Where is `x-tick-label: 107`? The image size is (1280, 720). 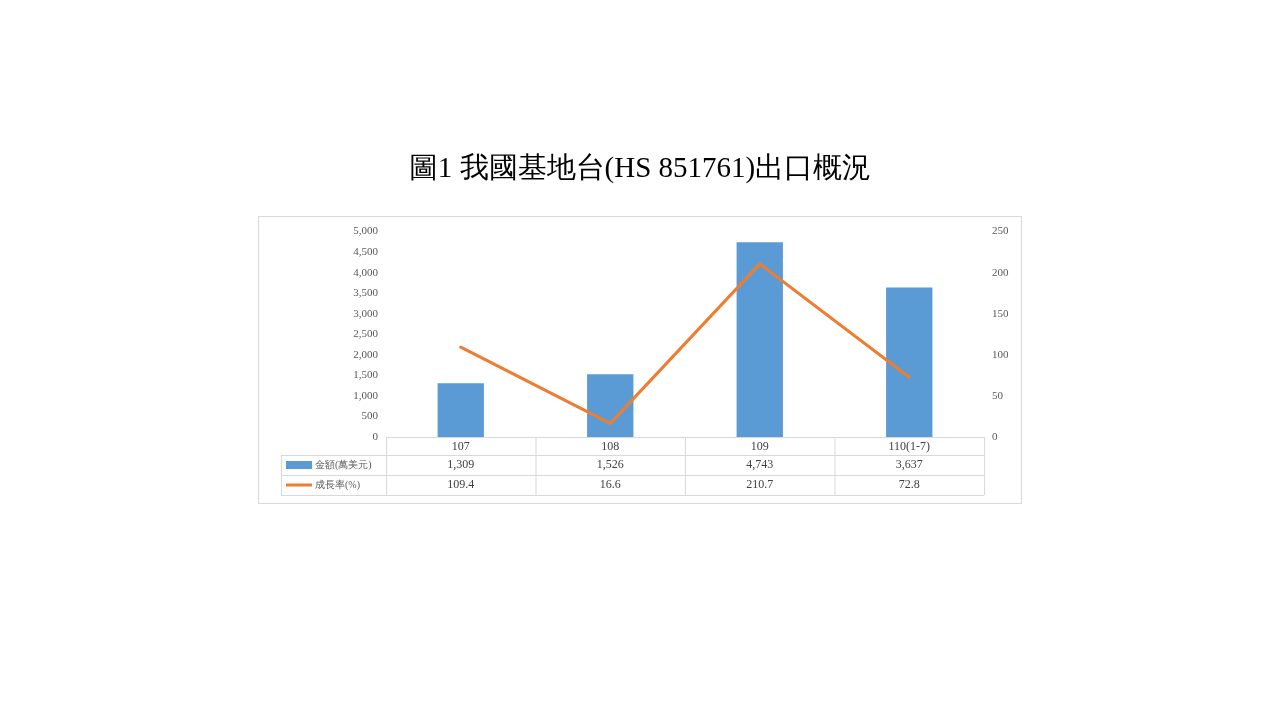
x-tick-label: 107 is located at coordinates (460, 446).